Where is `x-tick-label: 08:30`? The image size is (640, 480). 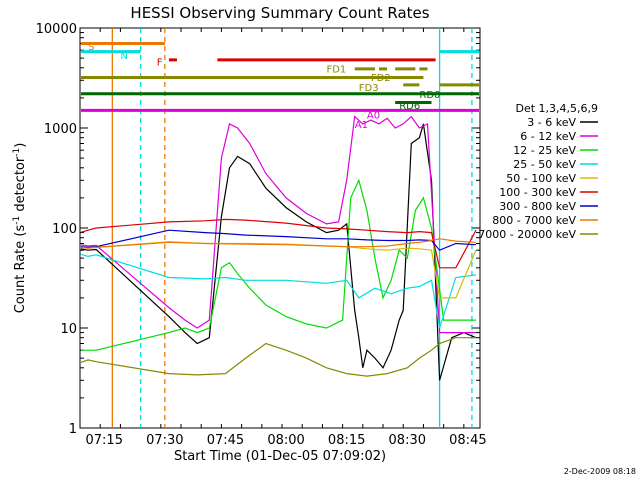
x-tick-label: 08:30 is located at coordinates (407, 440).